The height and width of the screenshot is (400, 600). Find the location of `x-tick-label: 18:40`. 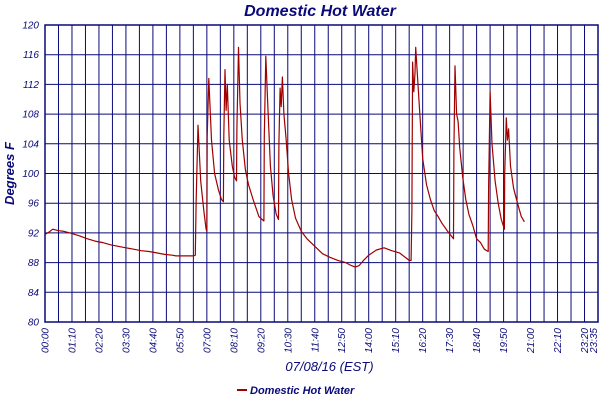

x-tick-label: 18:40 is located at coordinates (477, 340).